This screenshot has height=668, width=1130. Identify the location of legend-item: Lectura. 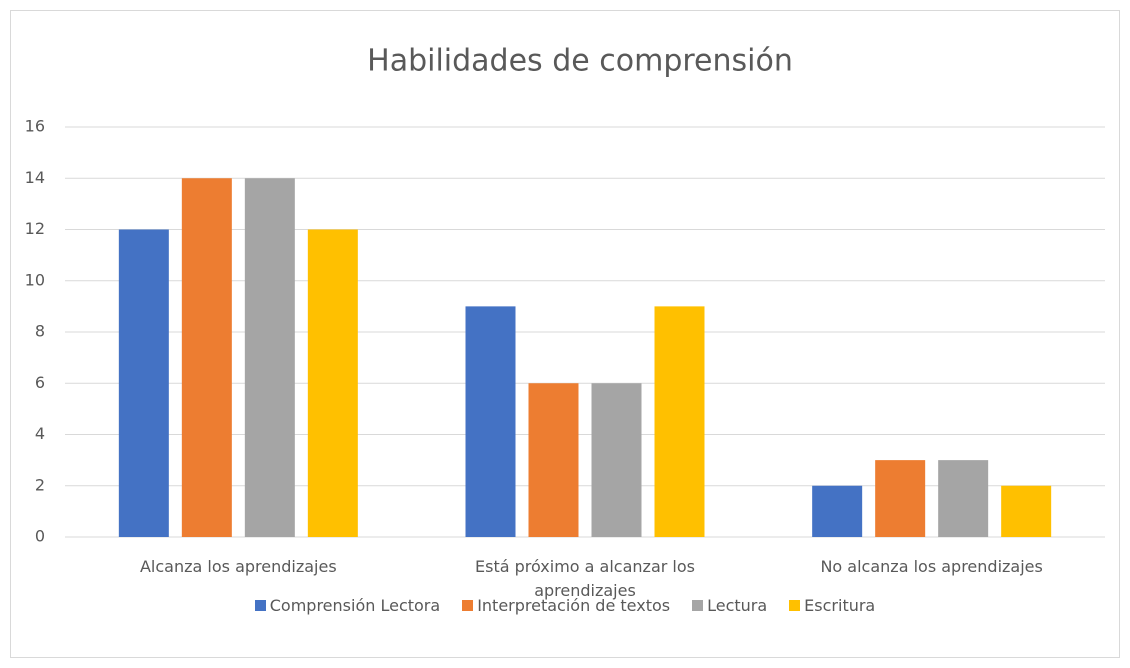
(729, 605).